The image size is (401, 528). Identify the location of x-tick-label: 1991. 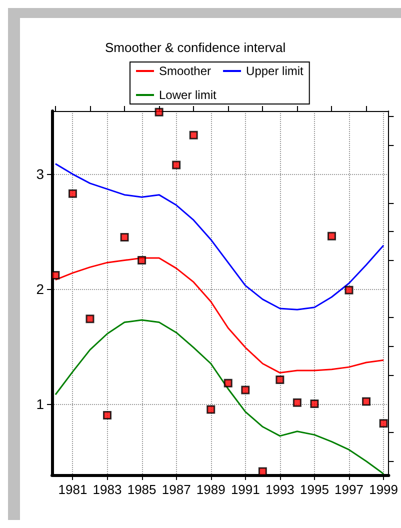
(245, 489).